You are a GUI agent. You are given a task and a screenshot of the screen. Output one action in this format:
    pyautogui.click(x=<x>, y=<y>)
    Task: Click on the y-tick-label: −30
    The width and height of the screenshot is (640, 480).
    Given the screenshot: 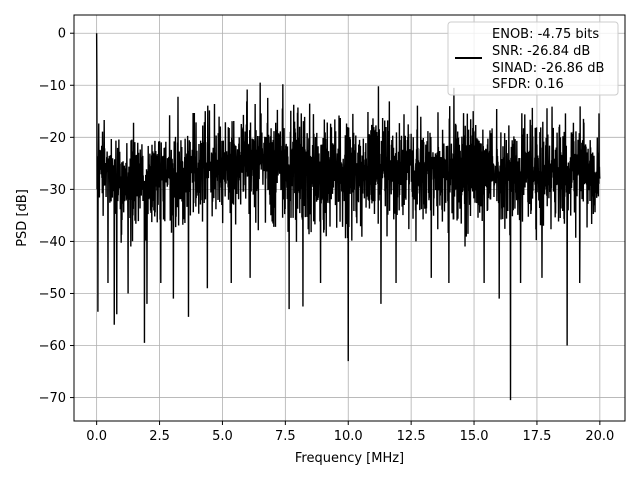 What is the action you would take?
    pyautogui.click(x=52, y=190)
    